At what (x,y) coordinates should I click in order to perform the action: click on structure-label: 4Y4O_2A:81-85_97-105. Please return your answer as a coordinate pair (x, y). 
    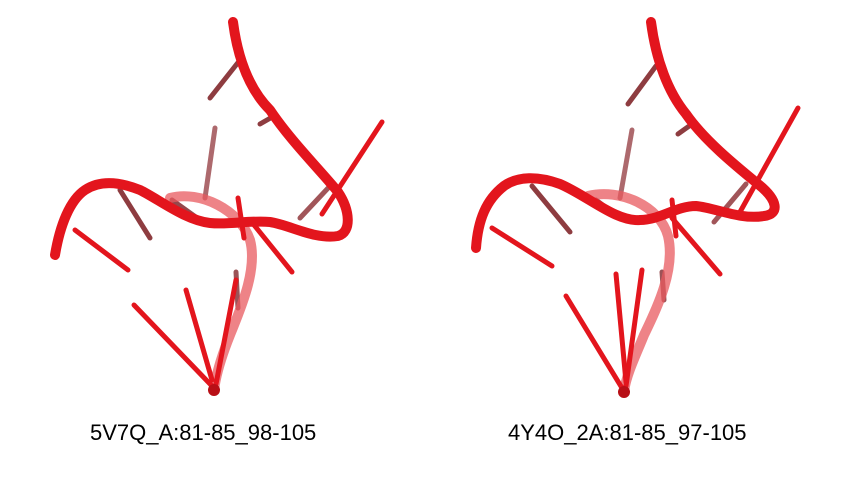
    Looking at the image, I should click on (627, 433).